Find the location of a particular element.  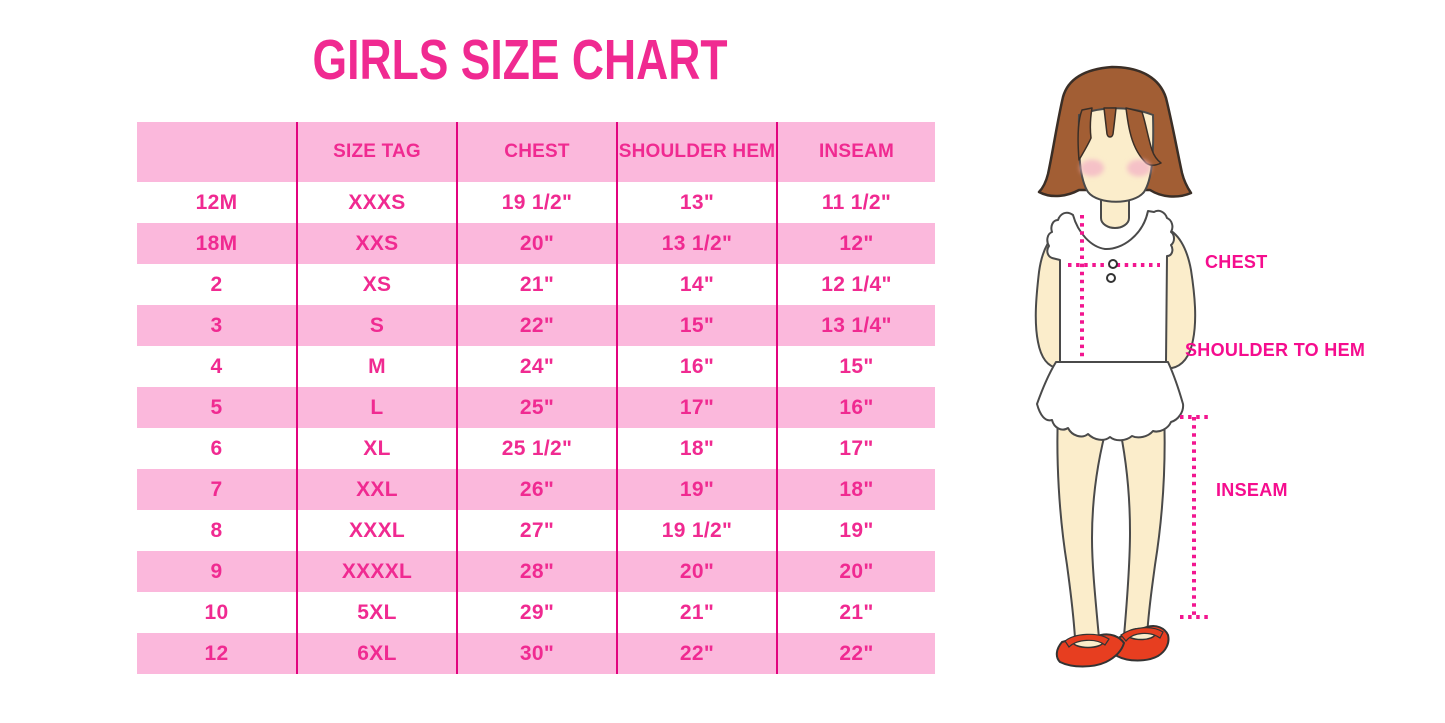

table-cell: 4 is located at coordinates (216, 366).